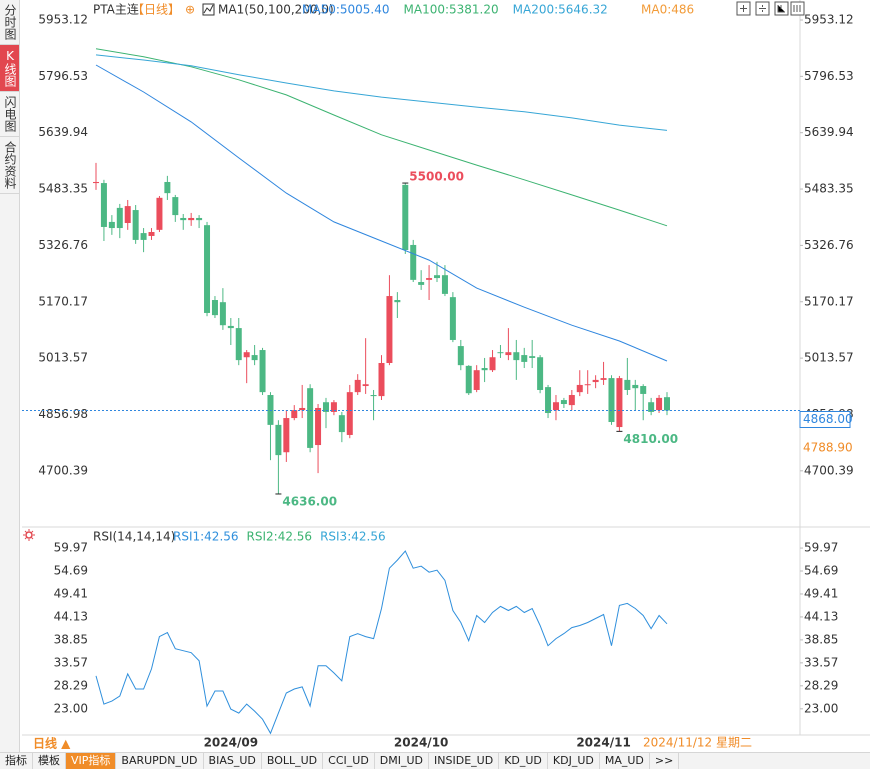  Describe the element at coordinates (9, 68) in the screenshot. I see `sidebar-tab-active: K线图` at that location.